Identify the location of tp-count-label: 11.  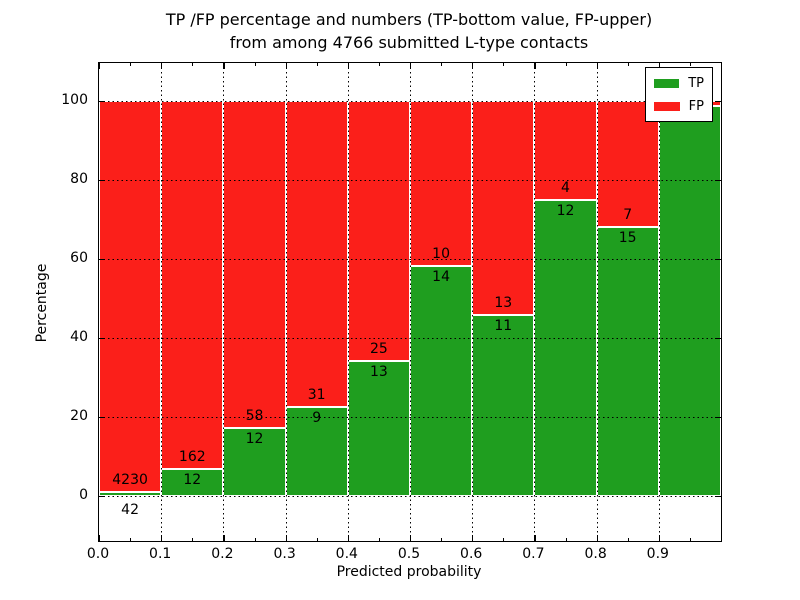
(503, 325).